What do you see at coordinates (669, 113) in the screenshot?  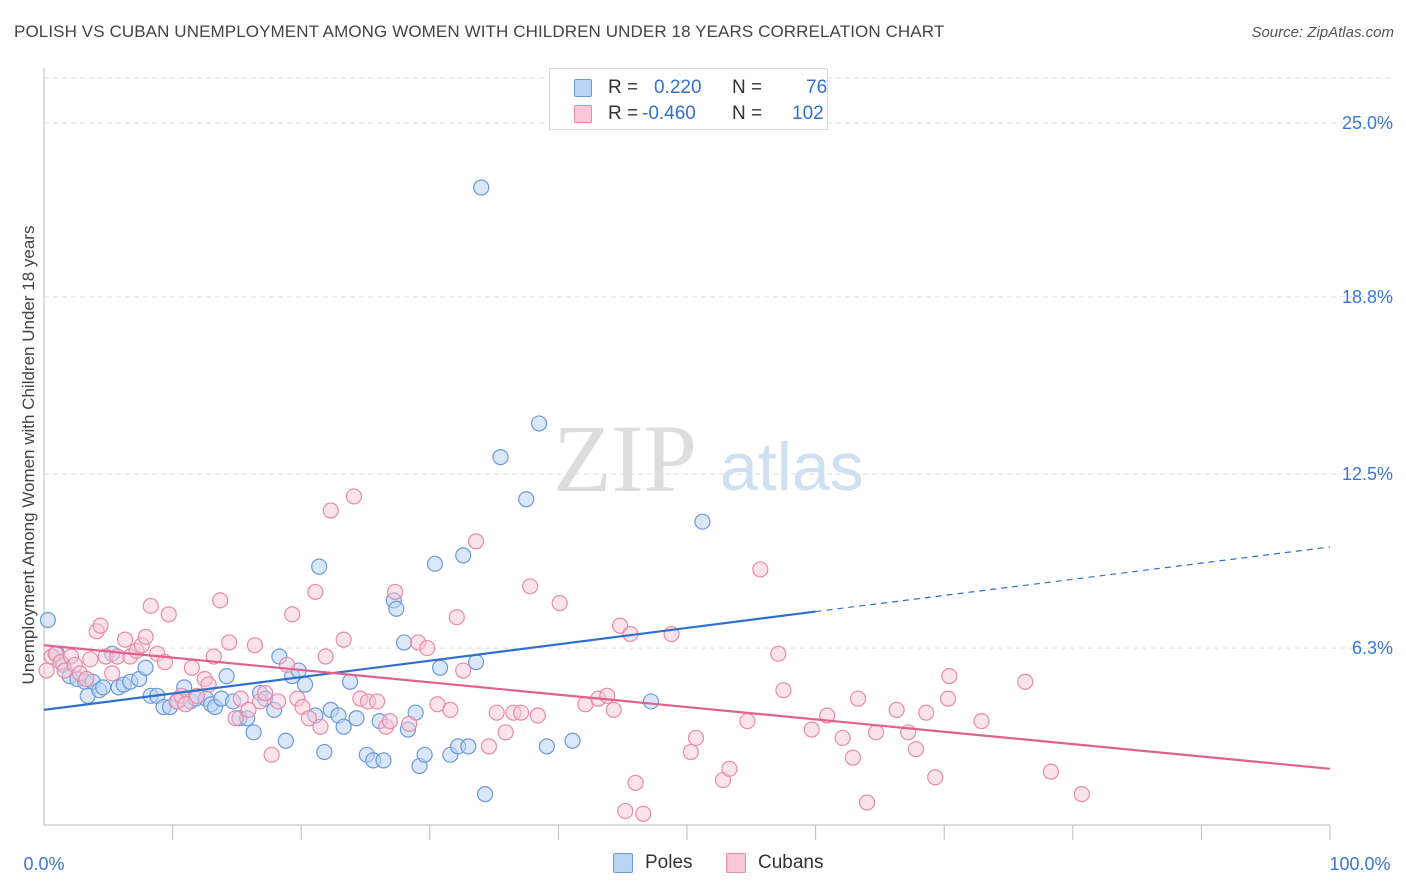 I see `cubans-r-value: -0.460` at bounding box center [669, 113].